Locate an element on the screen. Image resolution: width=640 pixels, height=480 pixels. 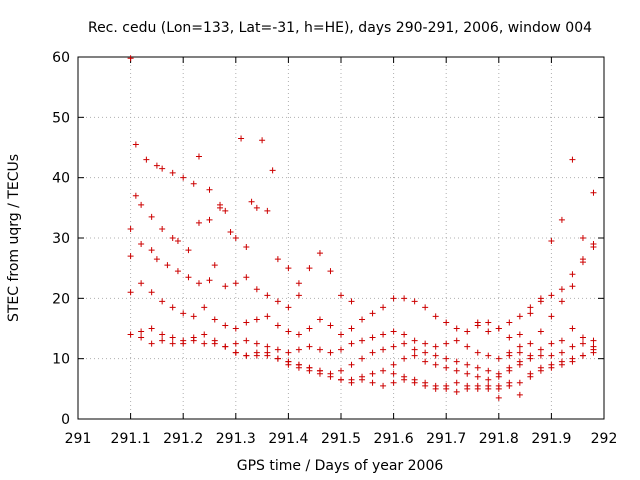
x-tick-label: 291.3 is located at coordinates (236, 439).